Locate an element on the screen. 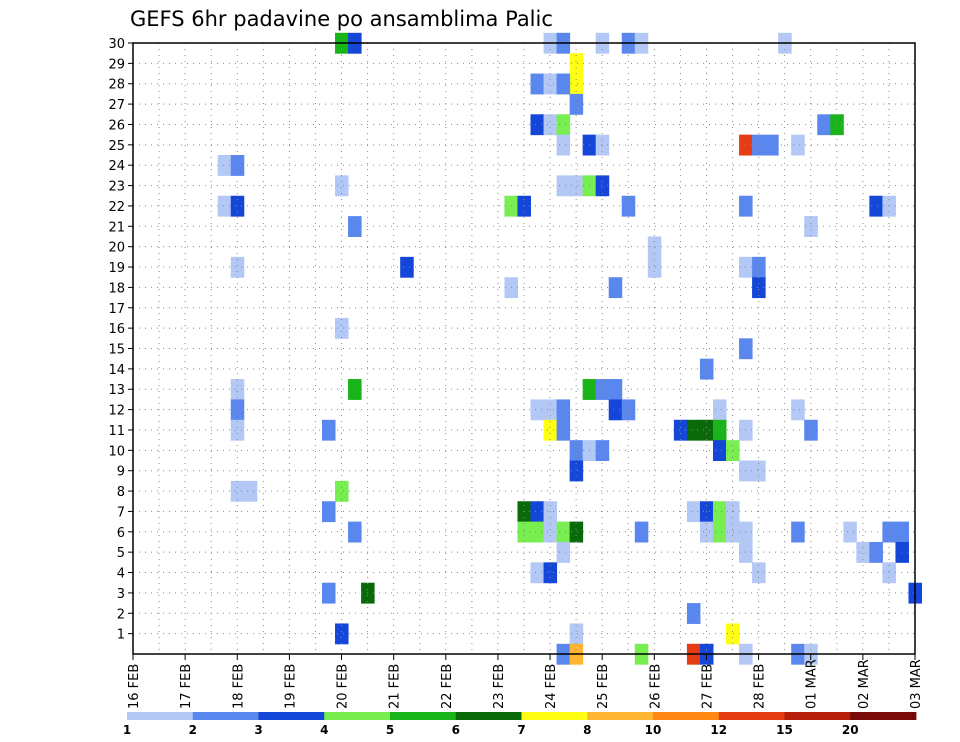 The height and width of the screenshot is (742, 960). y-tick-label: 27 is located at coordinates (116, 105).